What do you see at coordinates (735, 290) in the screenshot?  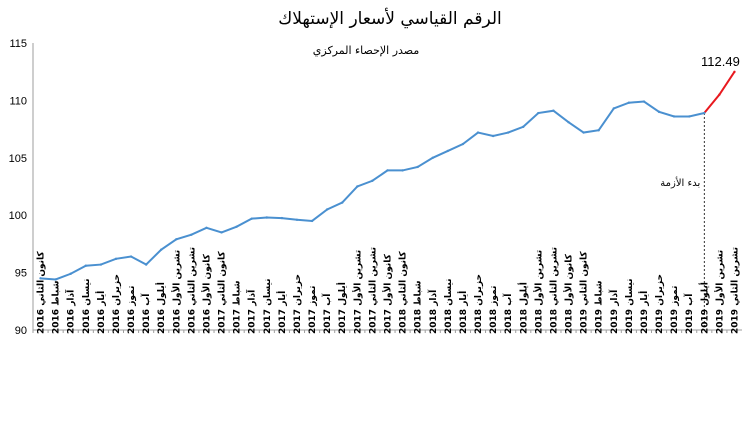 I see `x-tick-label: تشرين الثاني 2019` at bounding box center [735, 290].